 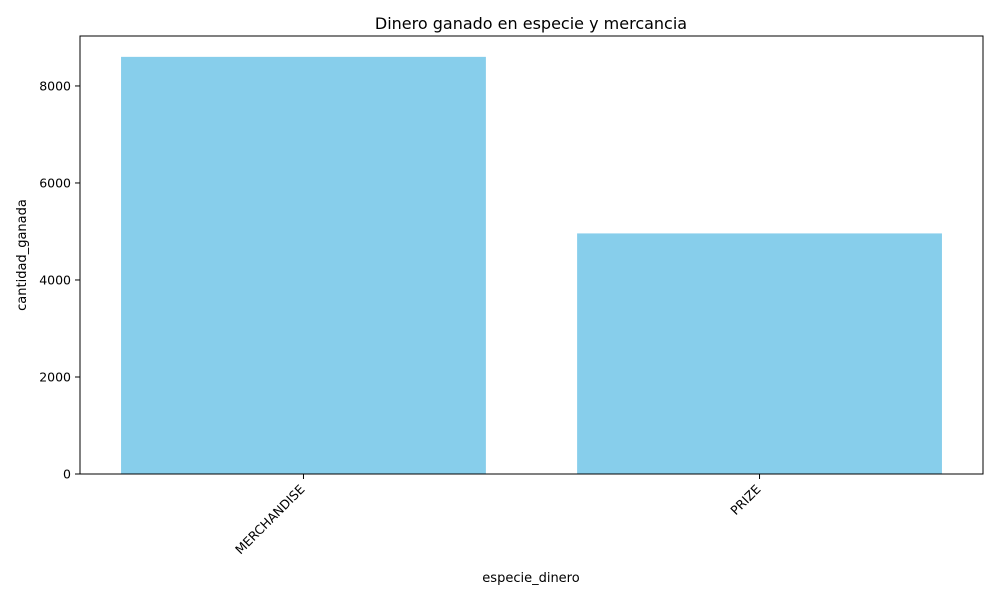 I want to click on bar-prize, so click(x=759, y=353).